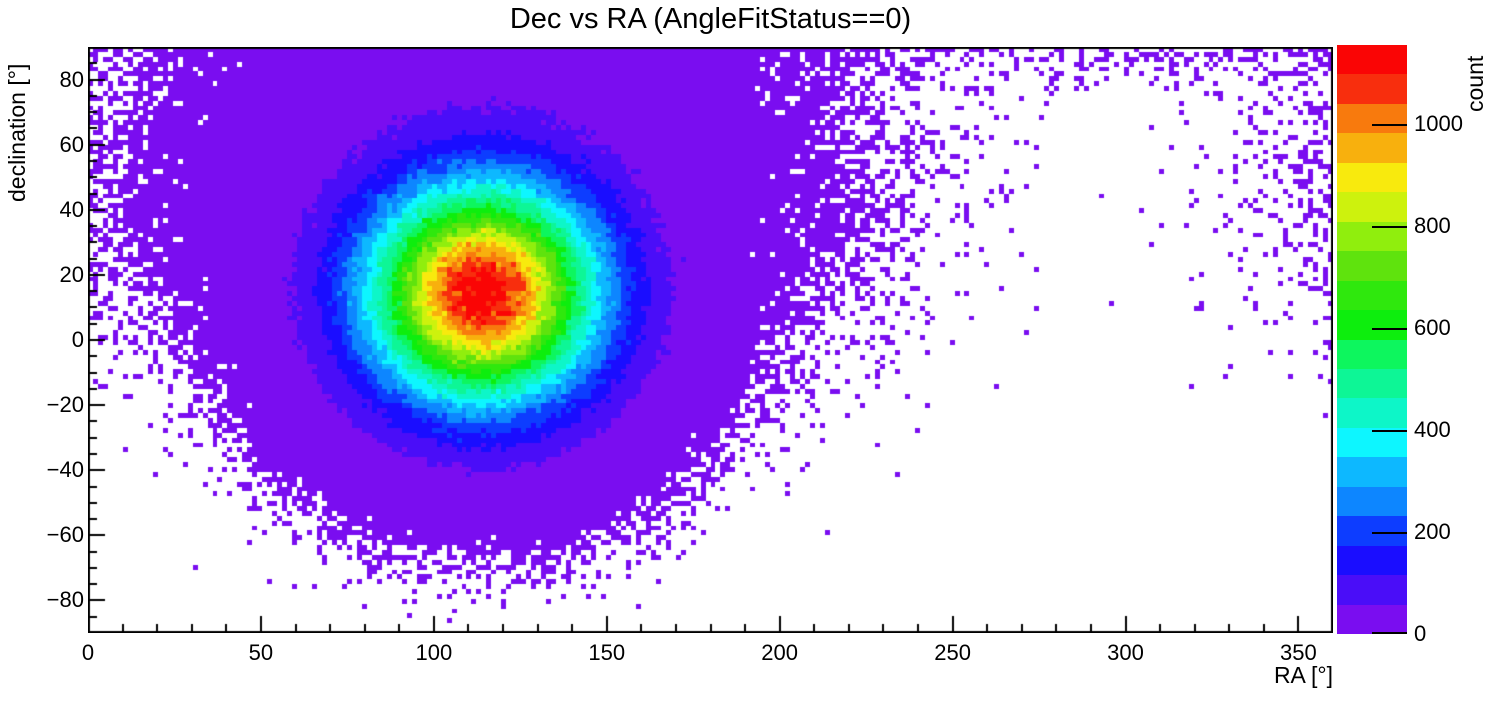 This screenshot has height=722, width=1496. What do you see at coordinates (71, 209) in the screenshot?
I see `y-tick-label: 40` at bounding box center [71, 209].